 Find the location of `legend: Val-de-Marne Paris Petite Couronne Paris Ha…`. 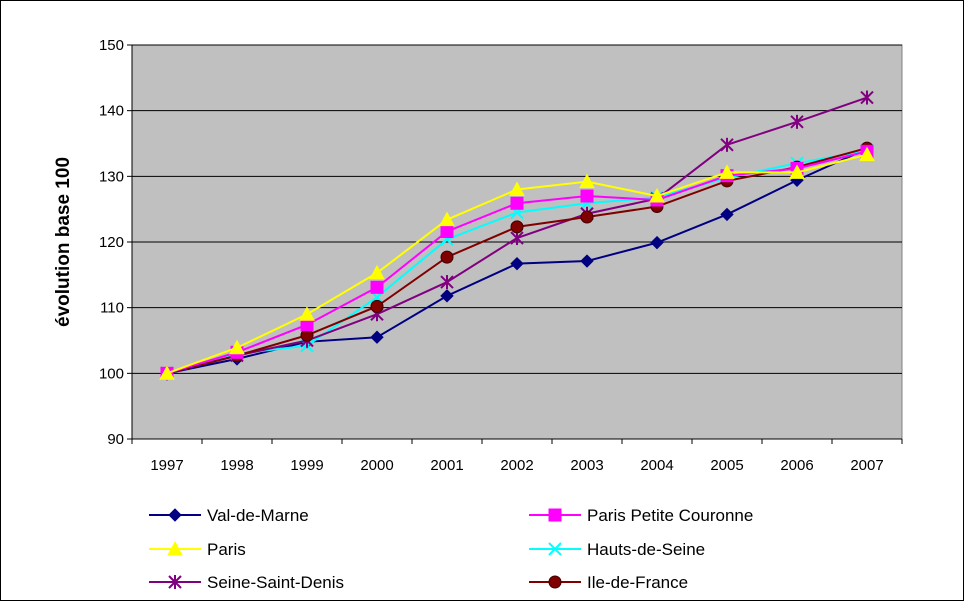

legend: Val-de-Marne Paris Petite Couronne Paris Ha… is located at coordinates (451, 549).